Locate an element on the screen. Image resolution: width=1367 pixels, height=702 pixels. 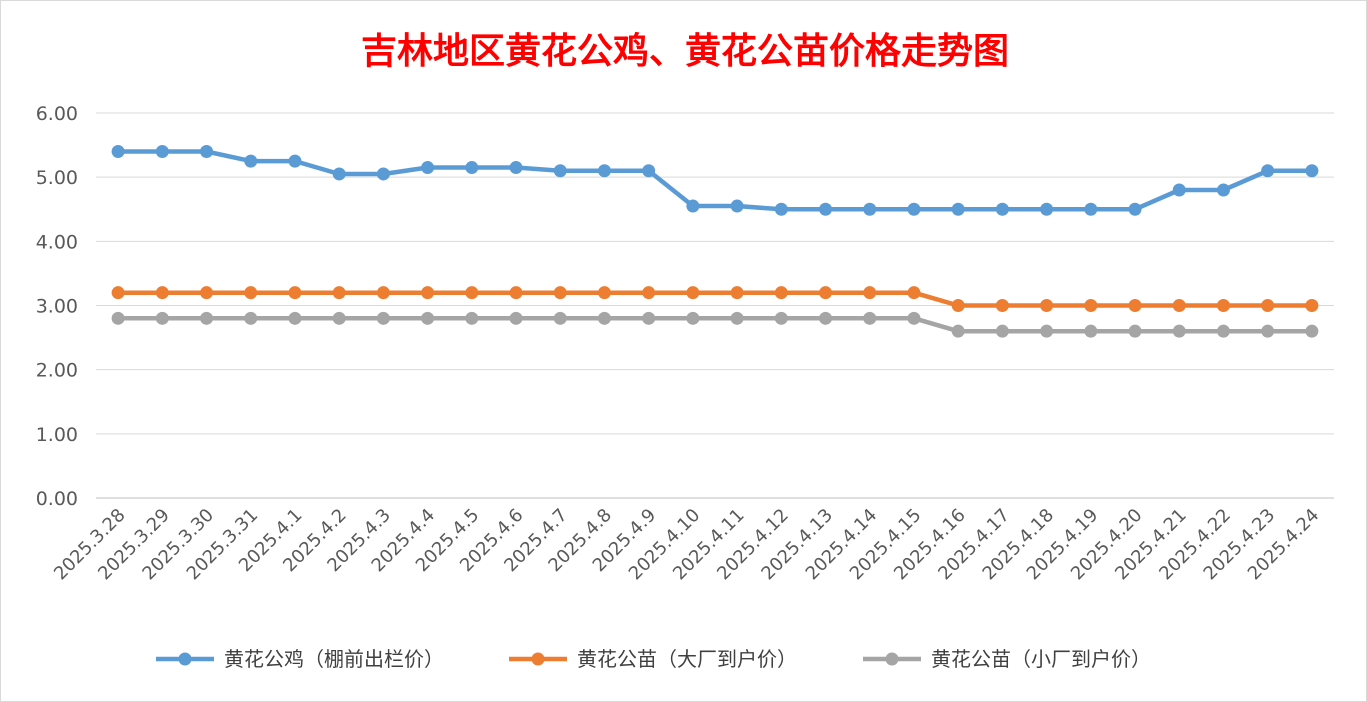
legend-entry: 黄花公苗（小厂到户价） is located at coordinates (1007, 659).